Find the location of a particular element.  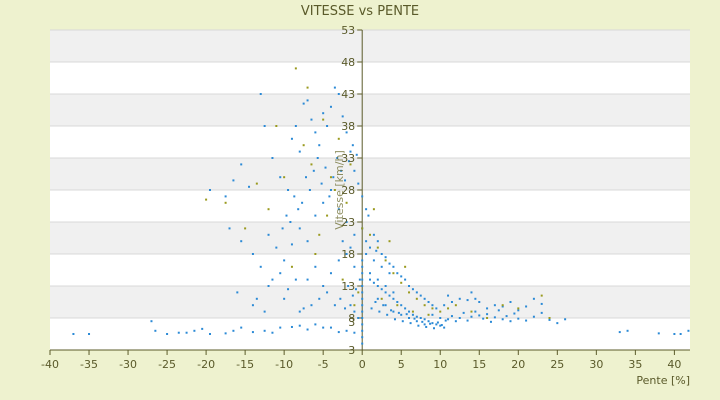

x-tick-label: -20 is located at coordinates (206, 364).